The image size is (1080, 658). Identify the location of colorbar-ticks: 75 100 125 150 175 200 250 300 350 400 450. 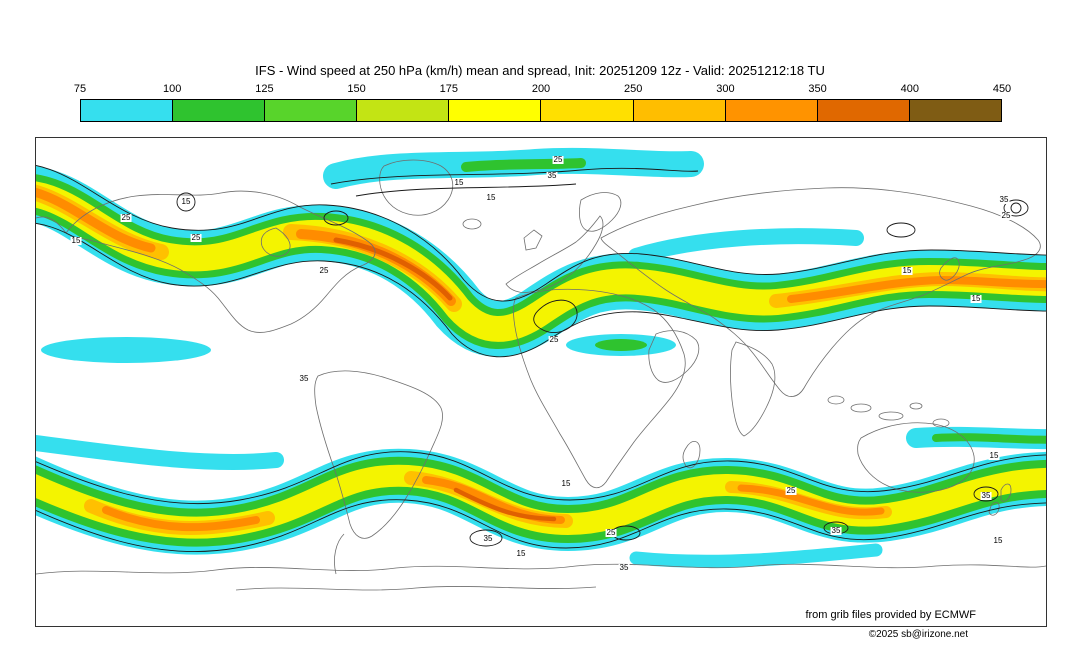
(542, 90).